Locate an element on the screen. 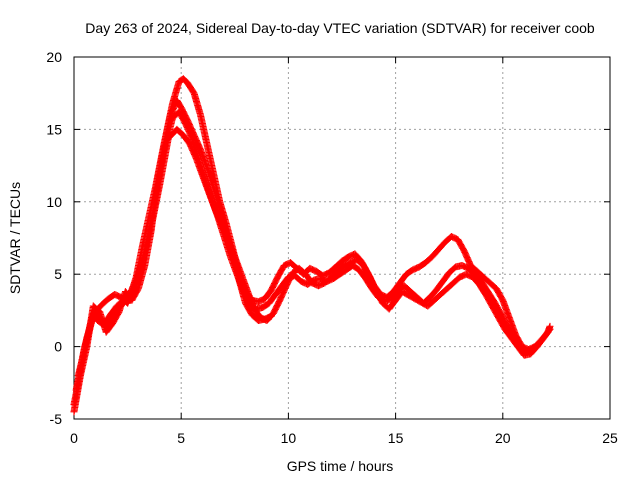  y-tick-label: 10 is located at coordinates (54, 202).